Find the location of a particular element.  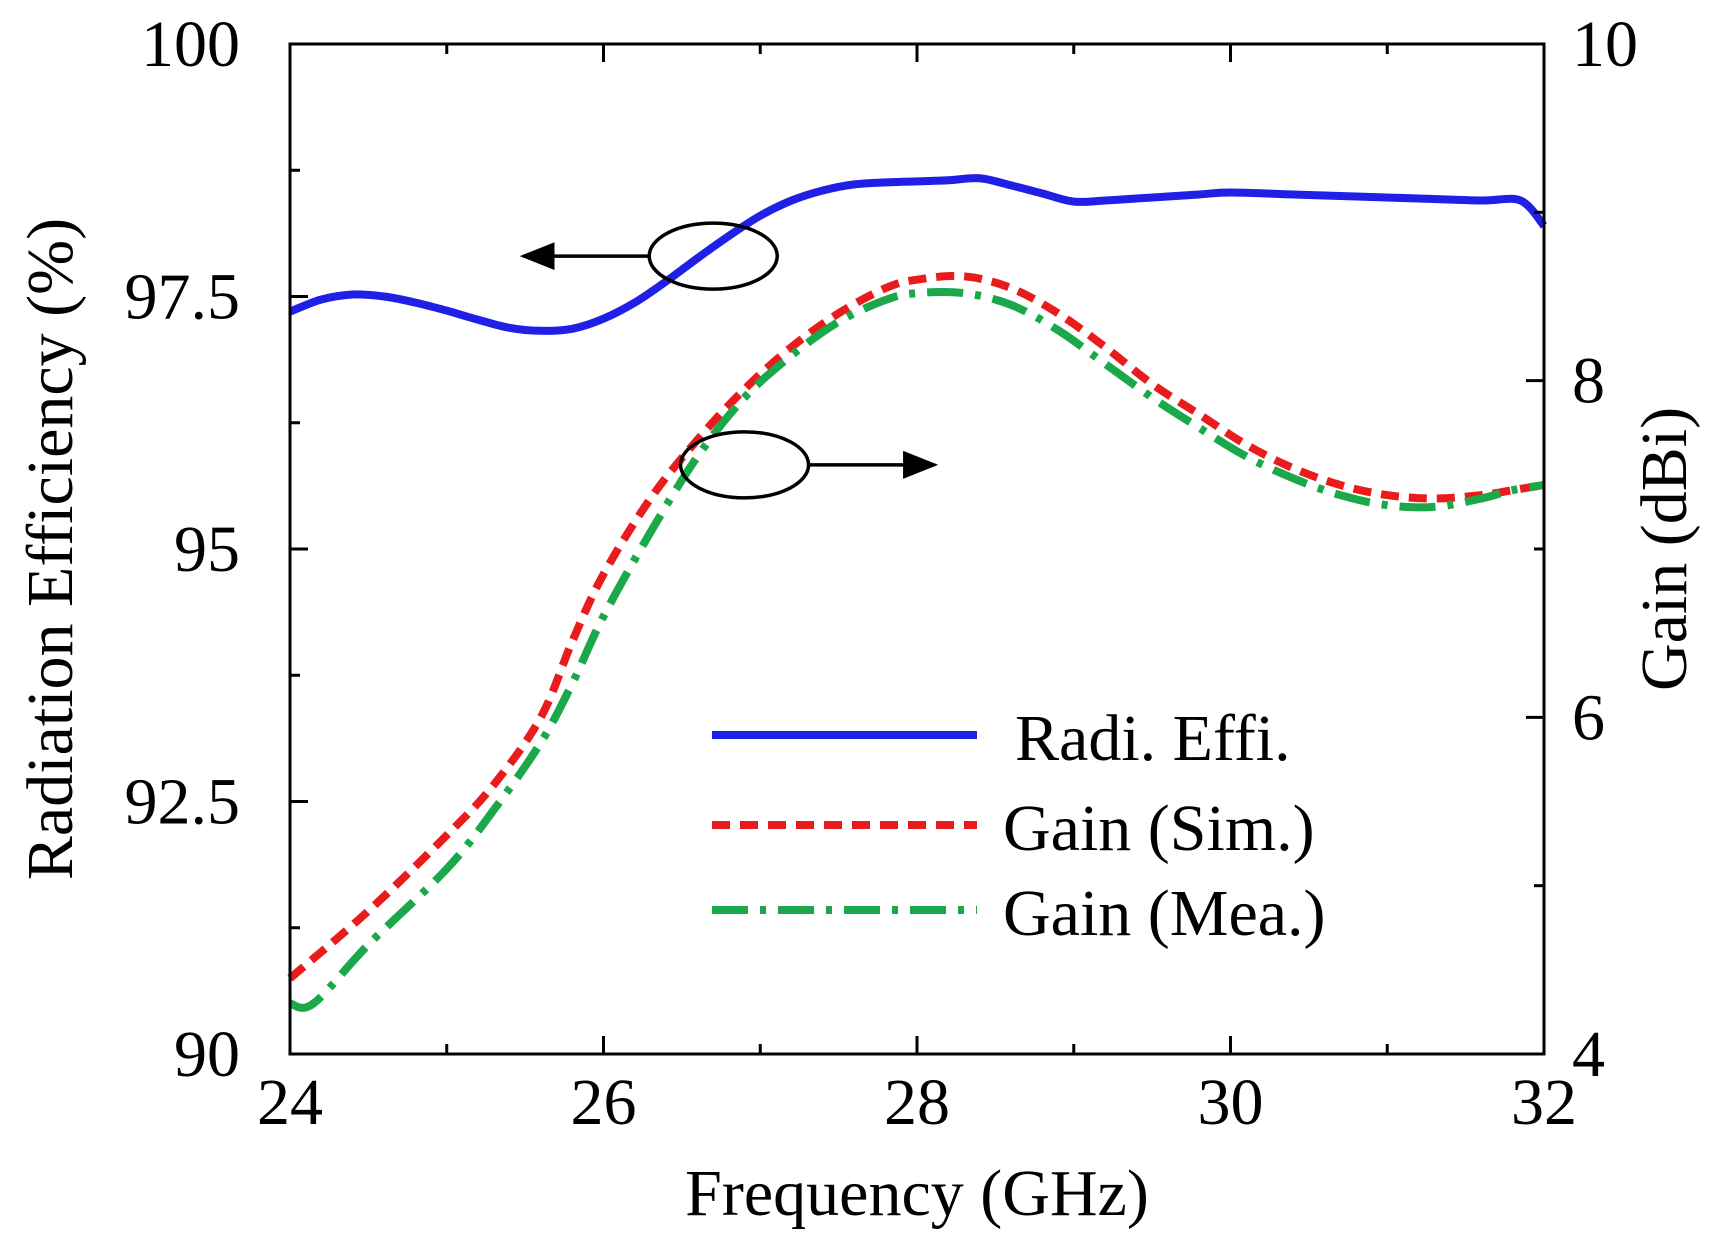

x-tick-label: 28 is located at coordinates (917, 1102).